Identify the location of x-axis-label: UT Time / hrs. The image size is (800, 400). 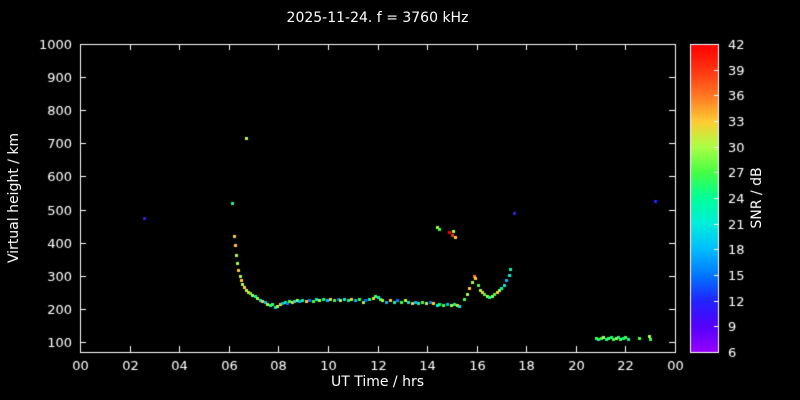
(377, 382).